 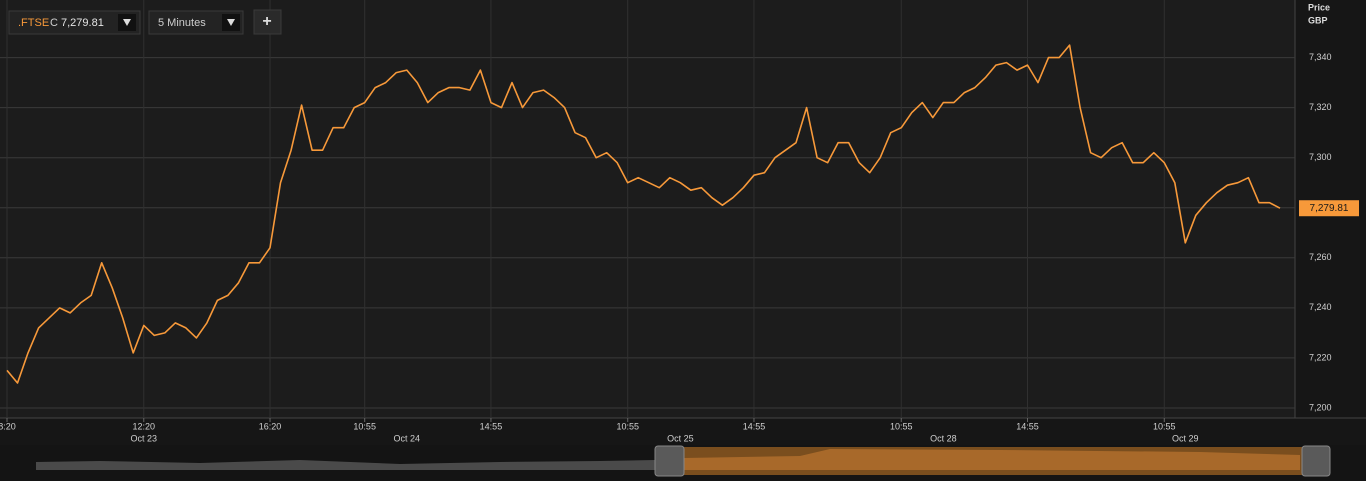 What do you see at coordinates (33, 23) in the screenshot?
I see `symbol: .FTSE` at bounding box center [33, 23].